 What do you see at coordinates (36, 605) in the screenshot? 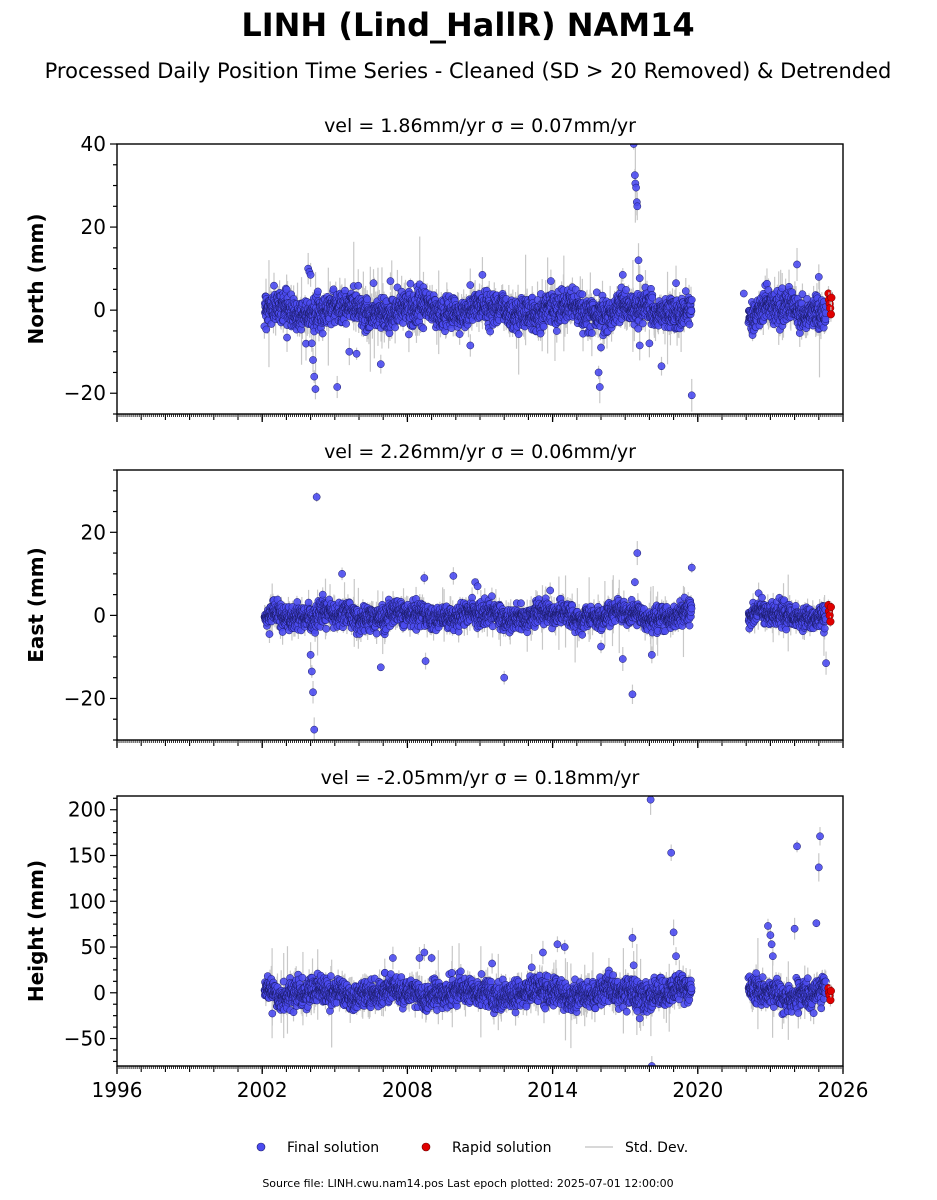
I see `y-axis-label-east: East (mm)` at bounding box center [36, 605].